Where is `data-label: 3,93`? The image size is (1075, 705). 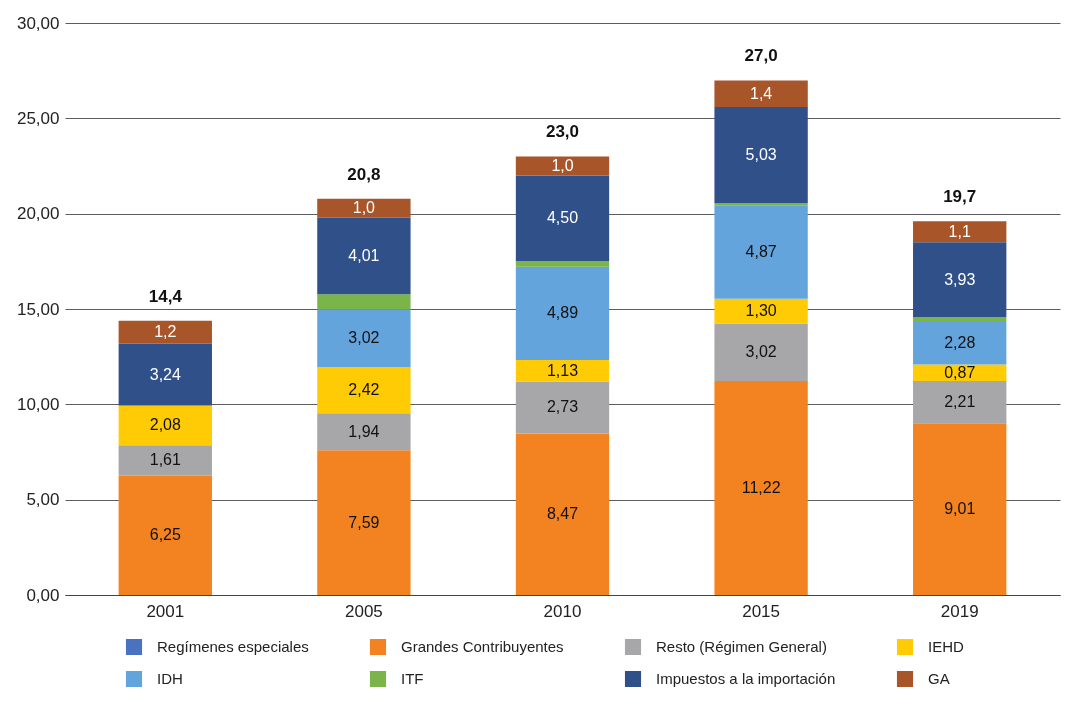
data-label: 3,93 is located at coordinates (960, 279).